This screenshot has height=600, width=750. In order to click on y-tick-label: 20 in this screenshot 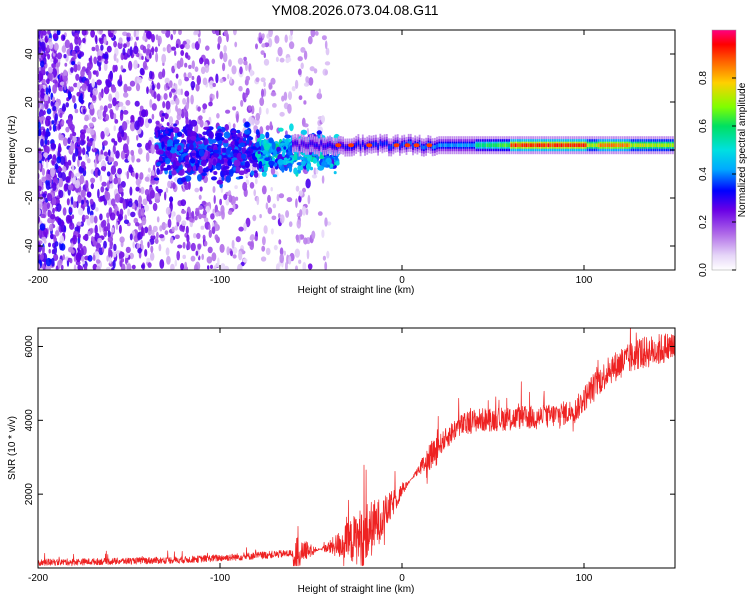, I will do `click(29, 102)`.